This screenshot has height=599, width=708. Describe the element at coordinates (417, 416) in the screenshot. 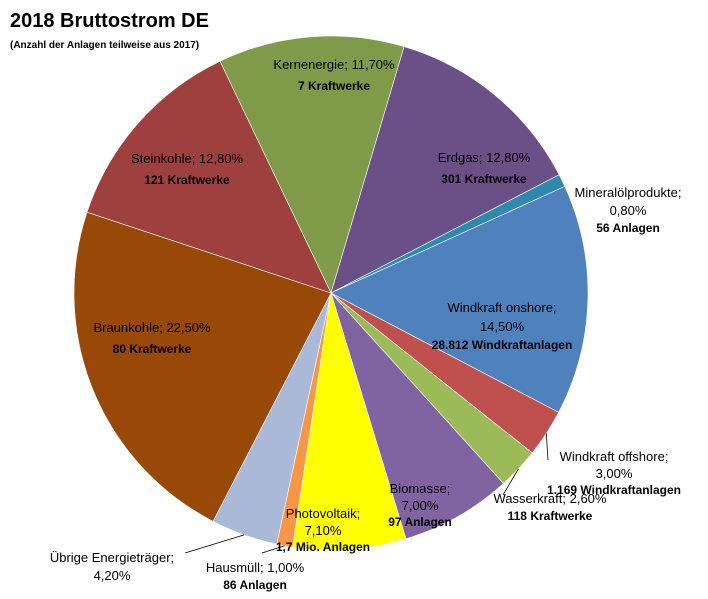

I see `pie-slice-biomasse` at that location.